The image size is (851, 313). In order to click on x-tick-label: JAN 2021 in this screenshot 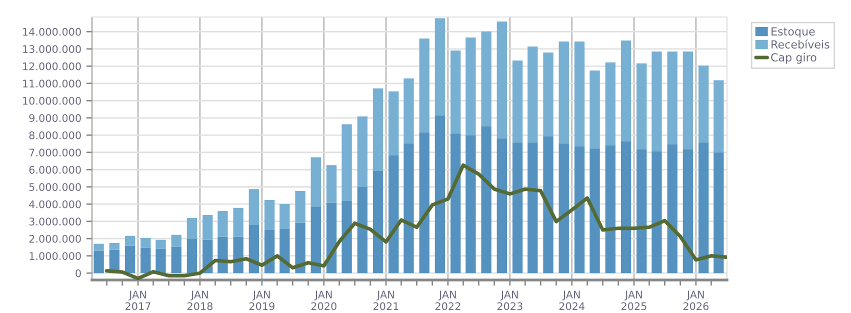, I will do `click(386, 300)`.